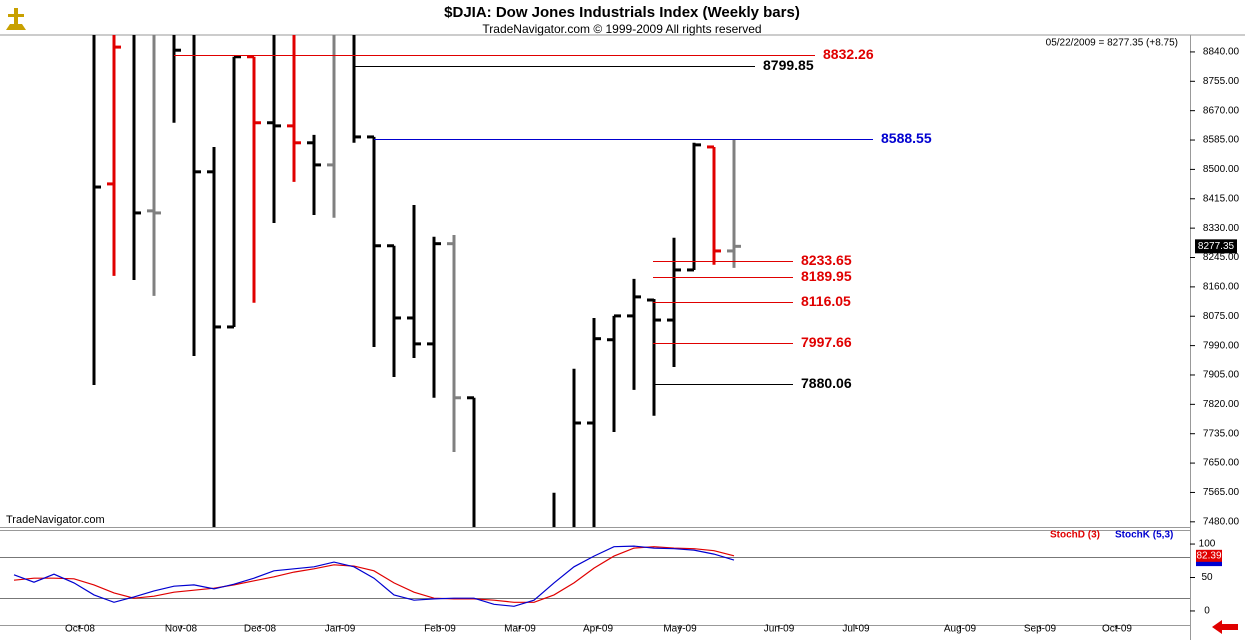  I want to click on y-tick-label: 8075.00, so click(1221, 316).